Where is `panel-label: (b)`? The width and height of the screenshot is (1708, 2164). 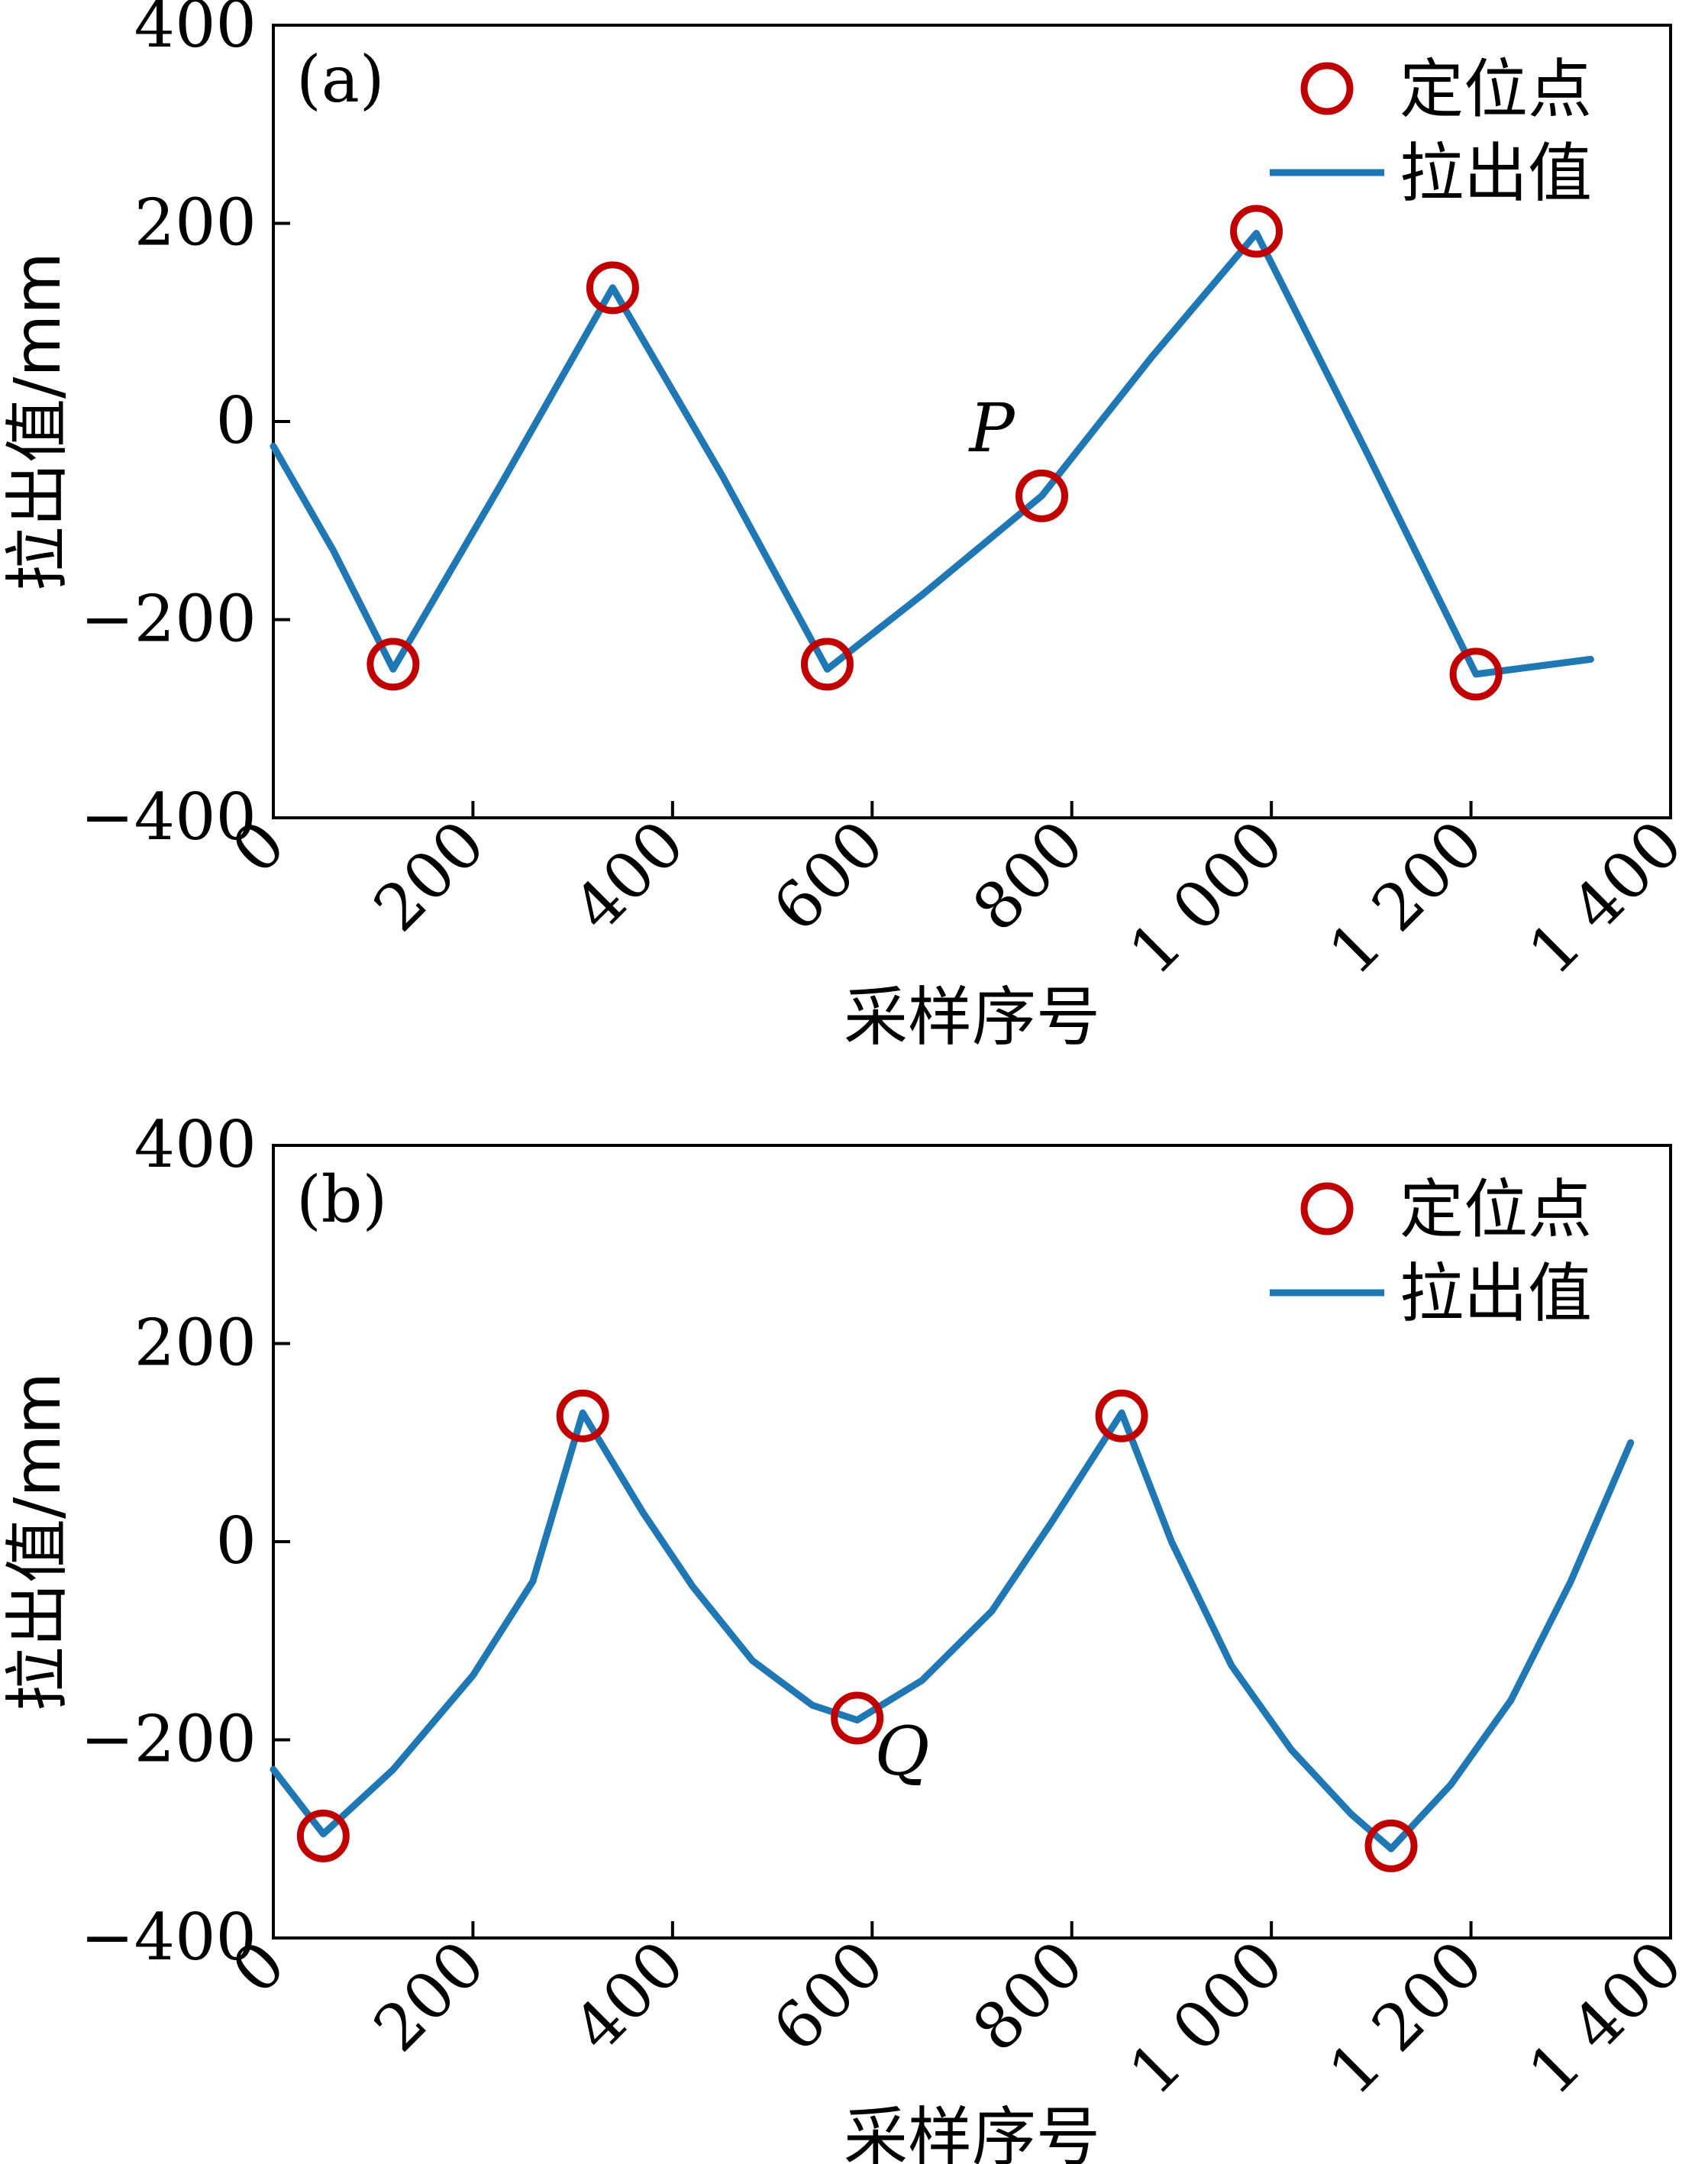 panel-label: (b) is located at coordinates (341, 1200).